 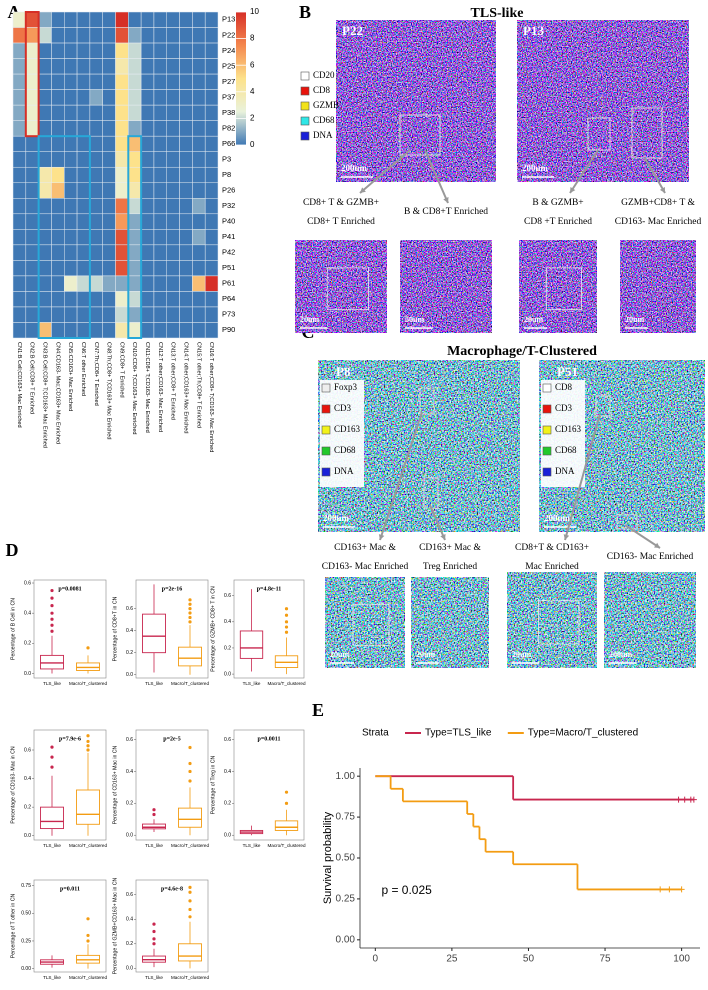 What do you see at coordinates (129, 944) in the screenshot?
I see `y-tick-label: 0.2` at bounding box center [129, 944].